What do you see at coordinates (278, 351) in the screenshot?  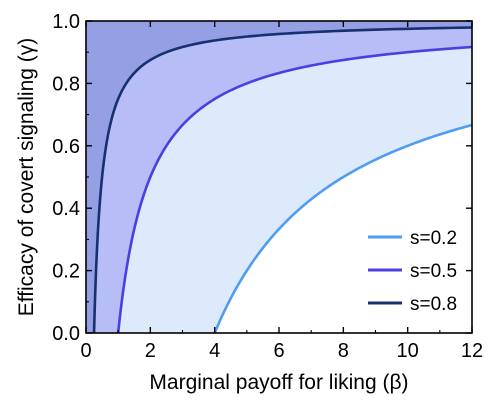 I see `x-tick-label: 6` at bounding box center [278, 351].